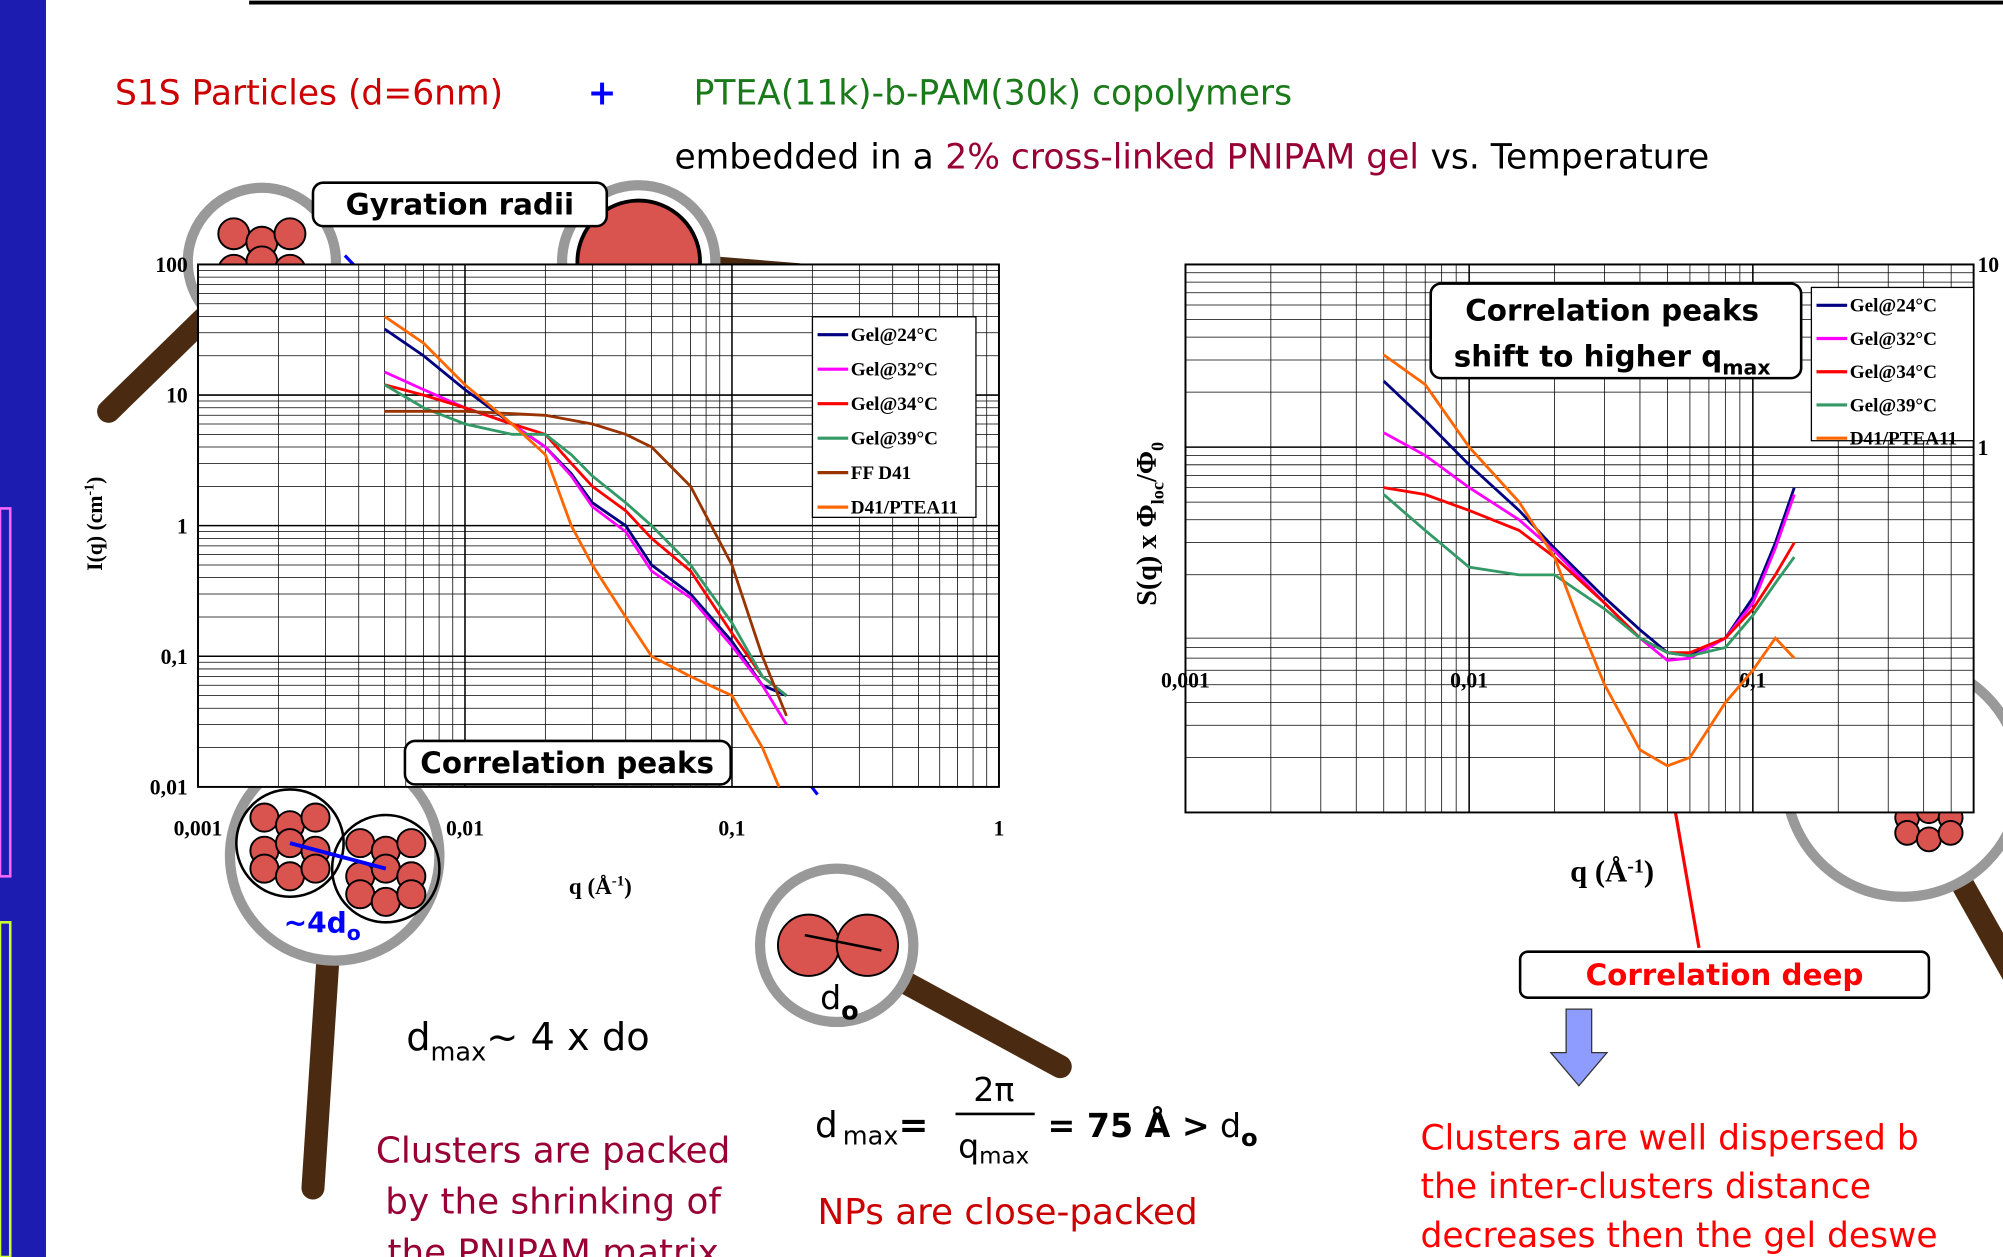 Image resolution: width=2003 pixels, height=1257 pixels. What do you see at coordinates (1569, 158) in the screenshot?
I see `text: vs. Temperature` at bounding box center [1569, 158].